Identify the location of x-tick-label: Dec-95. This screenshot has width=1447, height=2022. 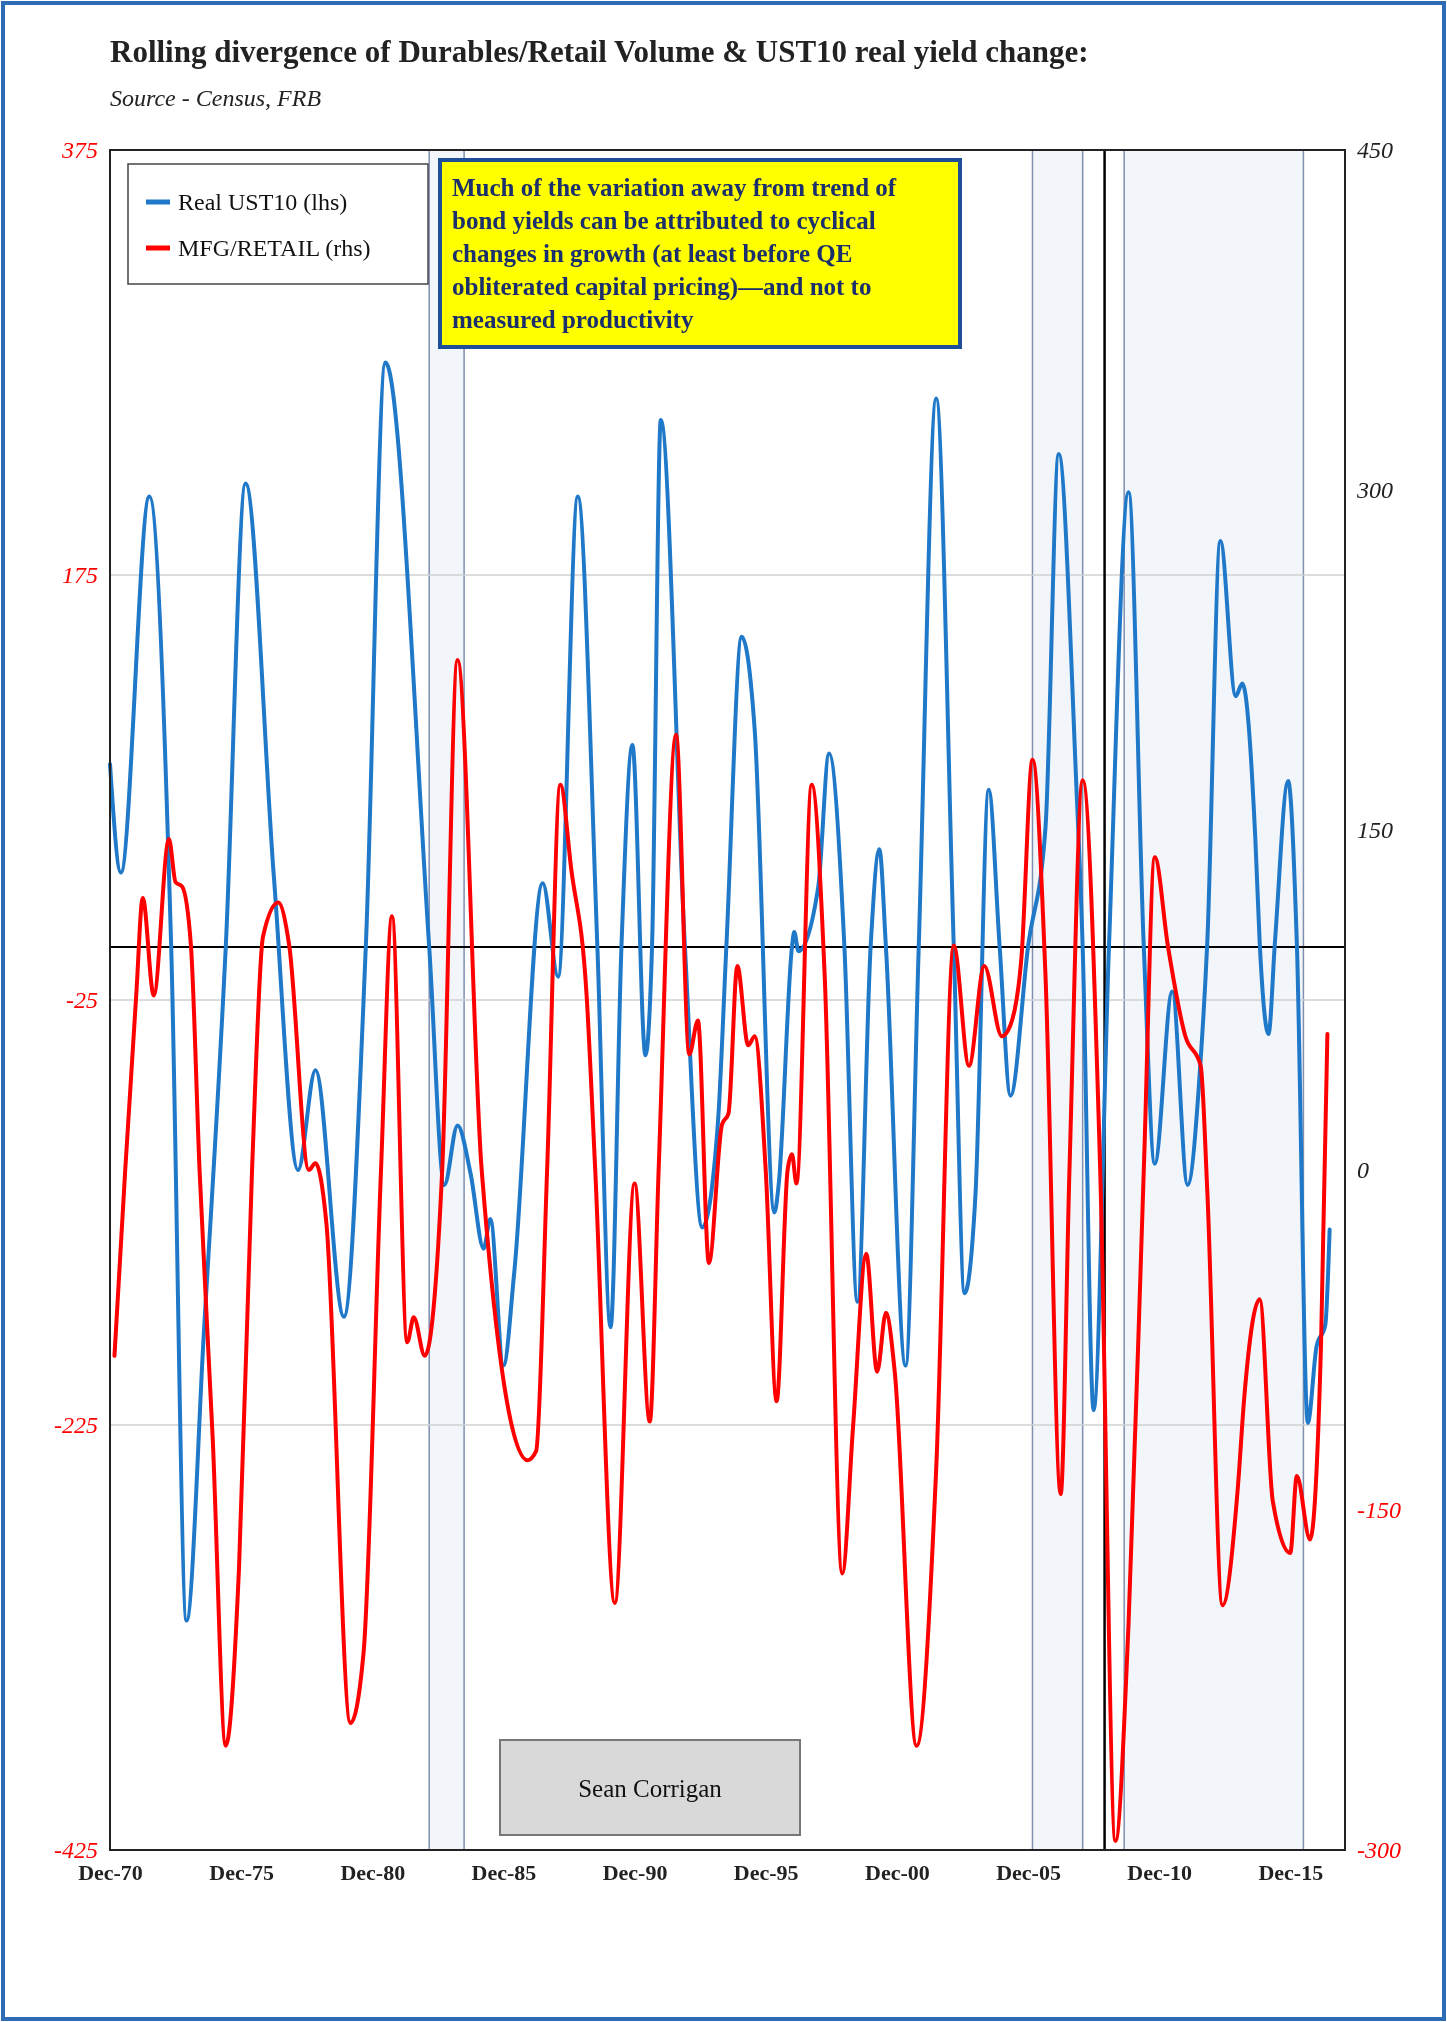
(766, 1872).